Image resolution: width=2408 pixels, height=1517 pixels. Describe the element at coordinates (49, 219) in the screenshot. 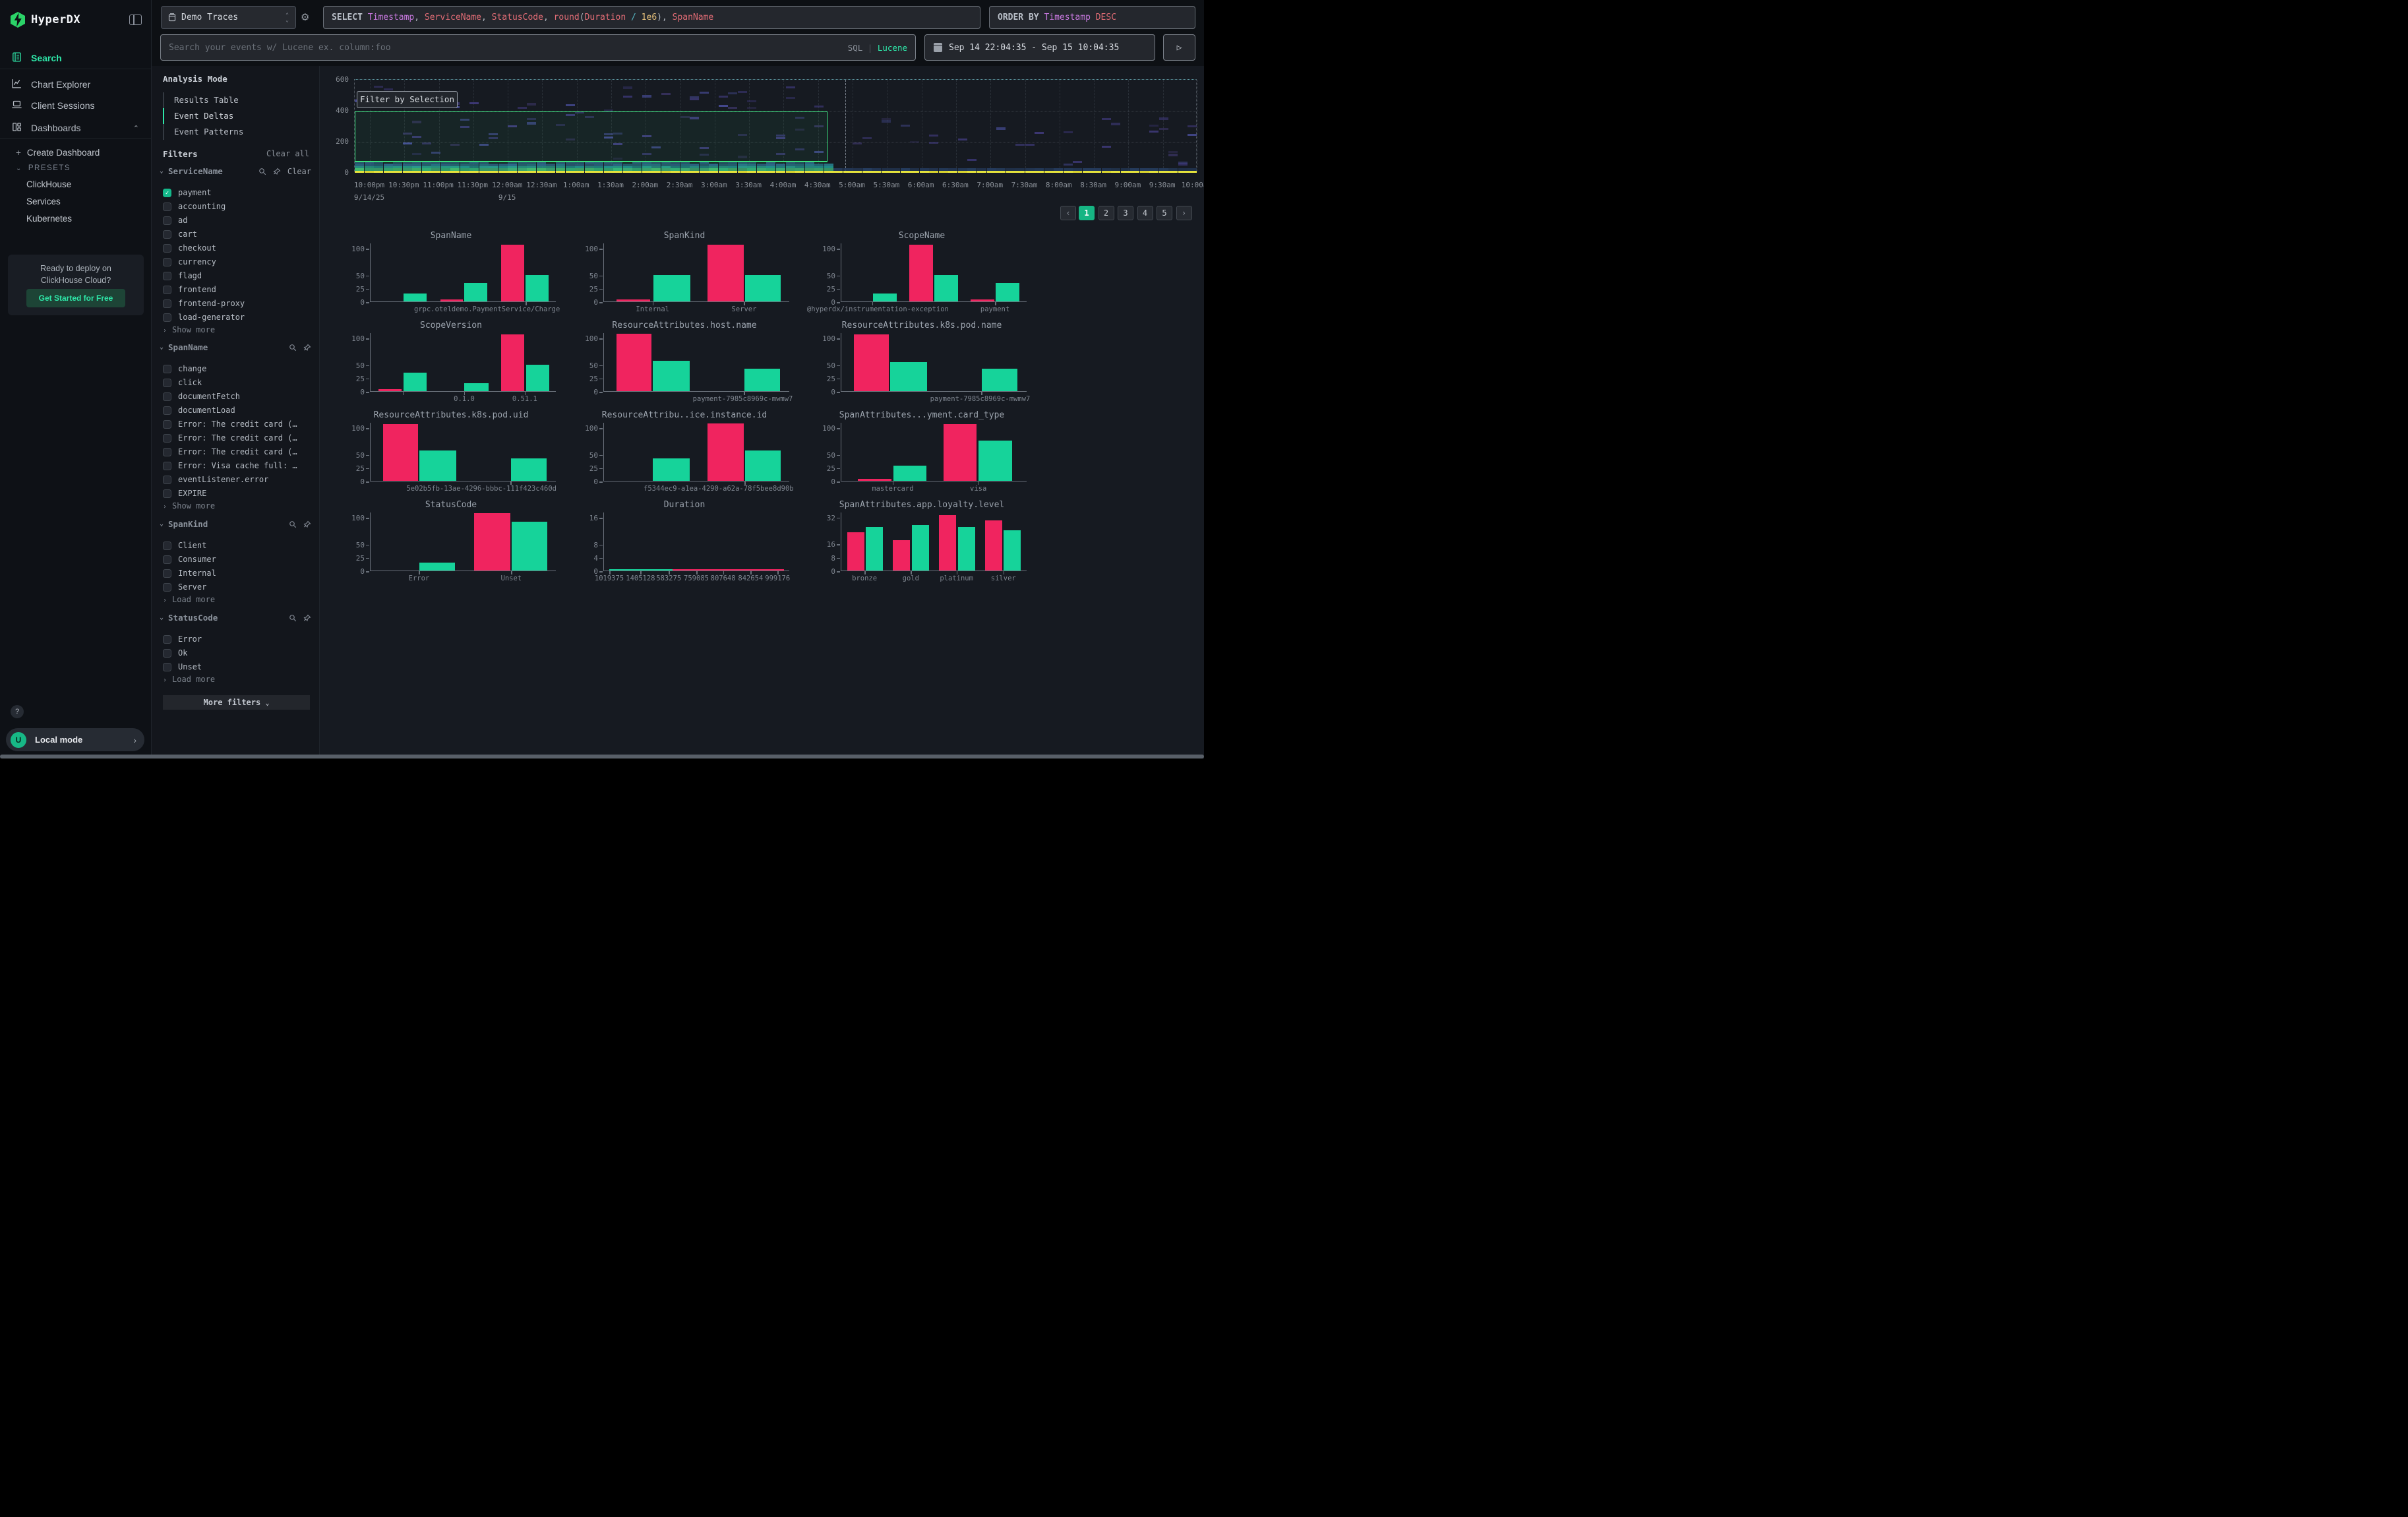

I see `sidebar-preset-kubernetes: Kubernetes` at that location.